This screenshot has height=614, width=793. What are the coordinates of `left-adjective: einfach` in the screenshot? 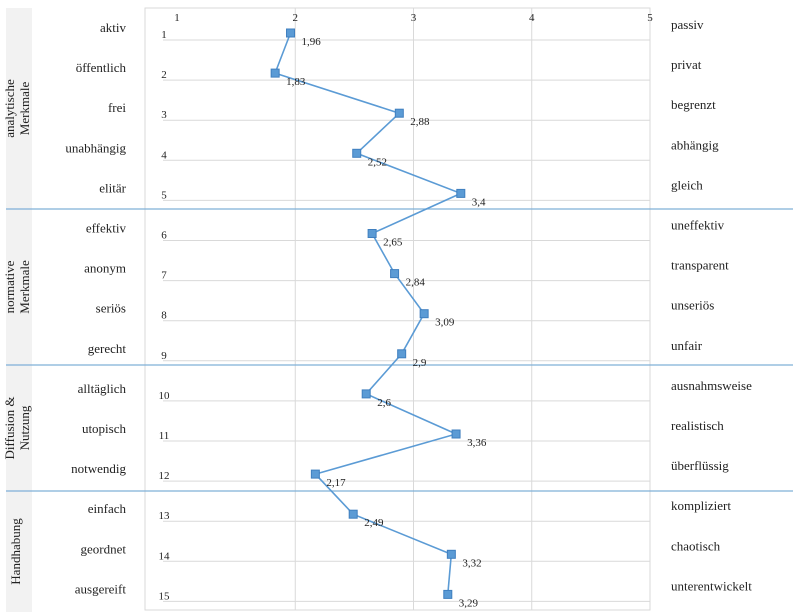 It's located at (107, 508).